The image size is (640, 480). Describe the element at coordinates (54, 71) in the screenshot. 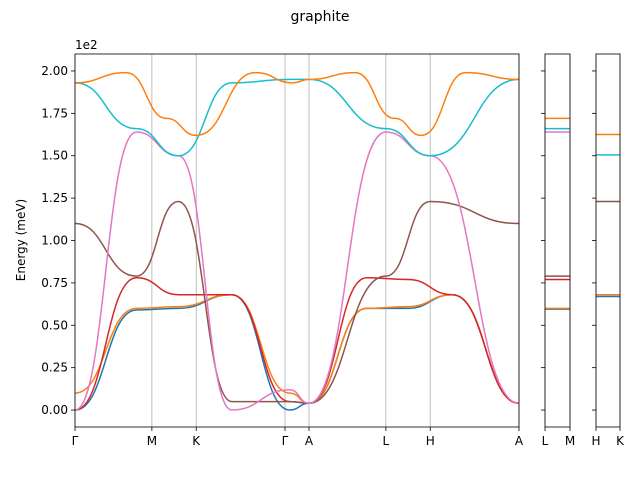

I see `y-tick-label: 2.00` at that location.